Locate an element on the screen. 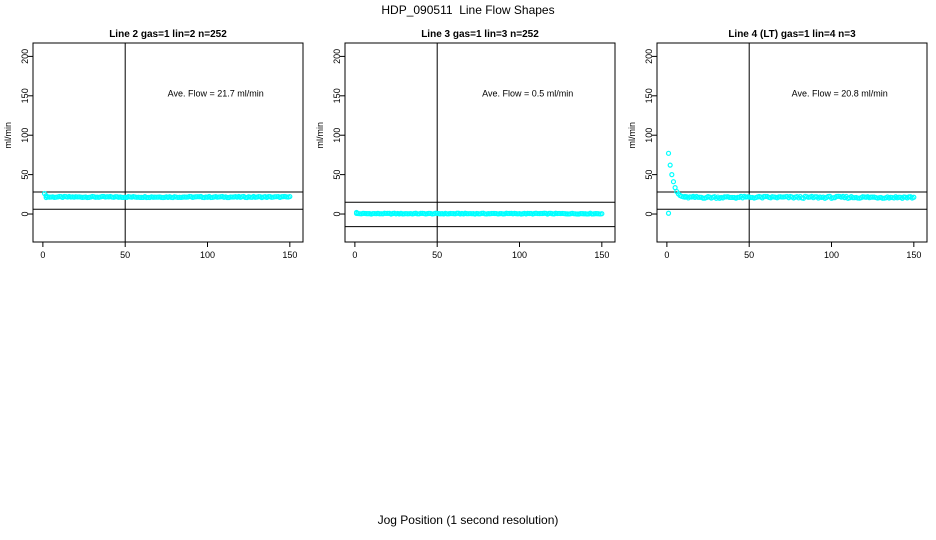 The width and height of the screenshot is (936, 540). ave-flow-annotation: Ave. Flow = 0.5 ml/min is located at coordinates (527, 94).